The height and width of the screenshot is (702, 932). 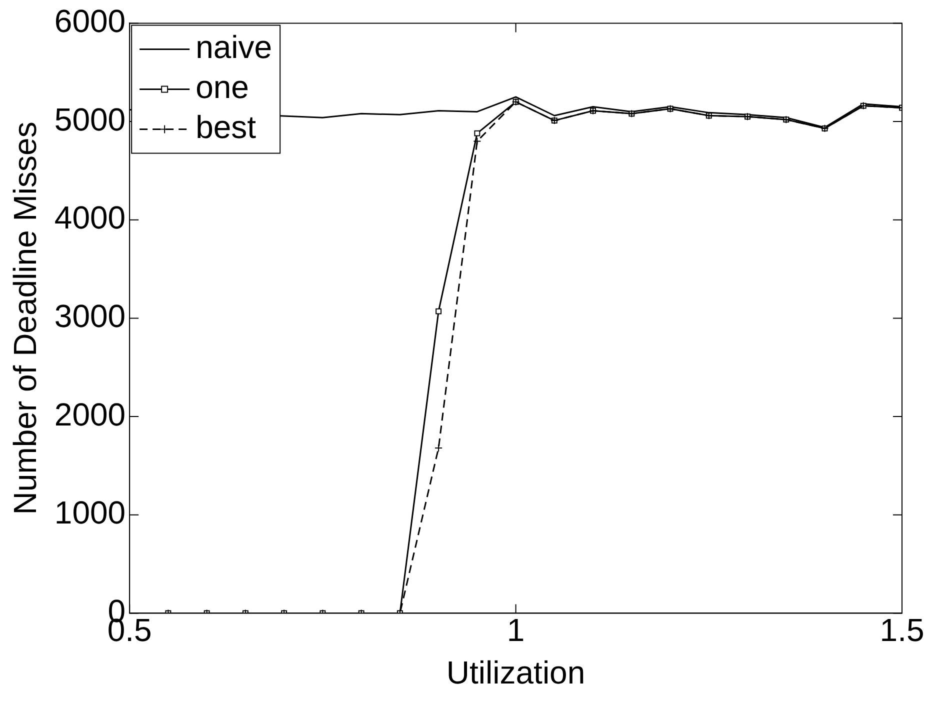 What do you see at coordinates (90, 512) in the screenshot?
I see `y-tick-label: 1000` at bounding box center [90, 512].